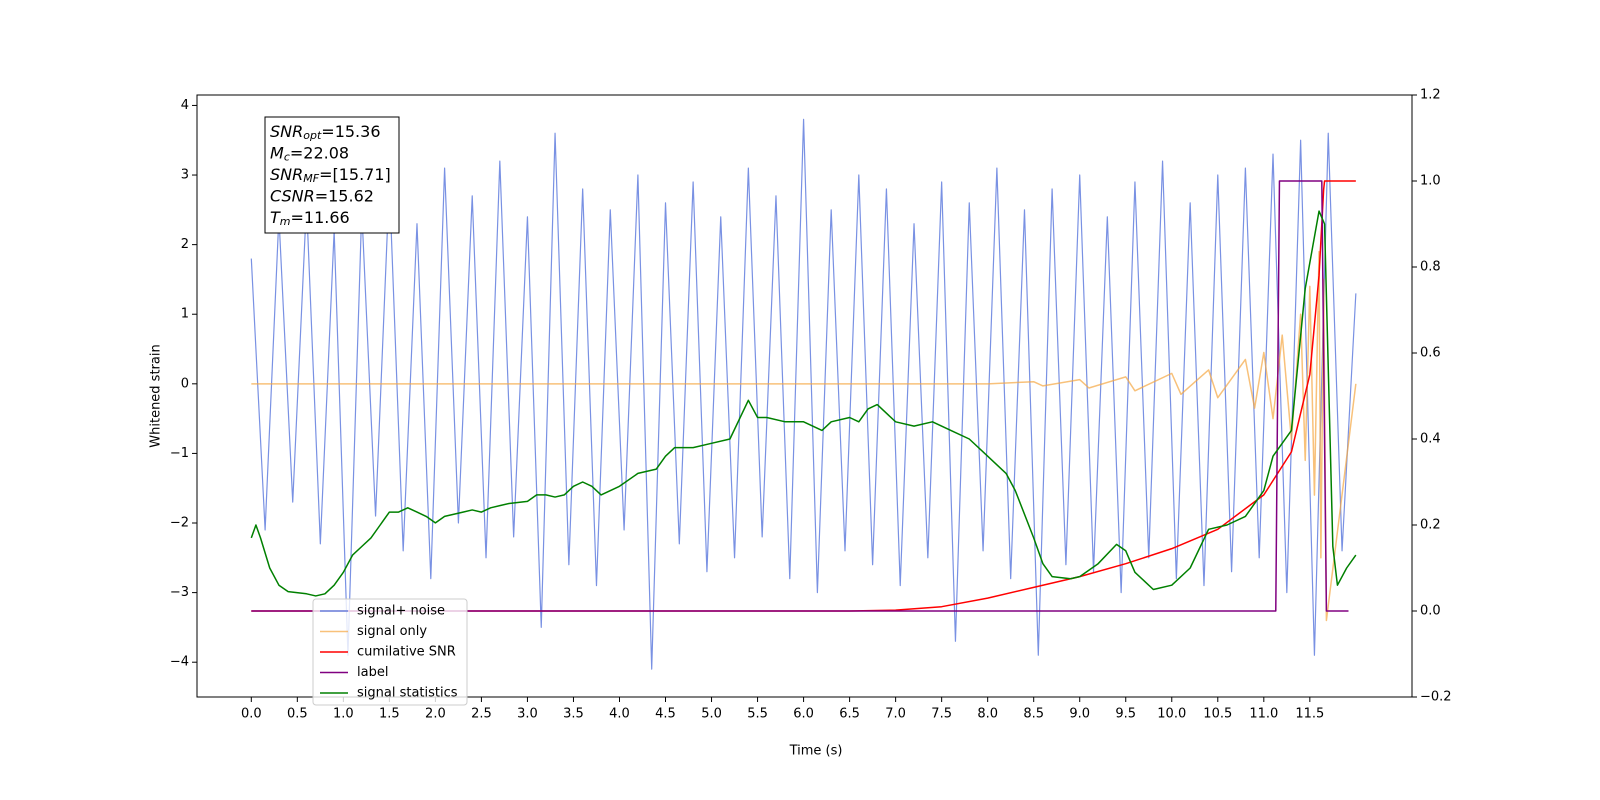 Image resolution: width=1600 pixels, height=800 pixels. Describe the element at coordinates (312, 135) in the screenshot. I see `annotation-sub: opt` at that location.